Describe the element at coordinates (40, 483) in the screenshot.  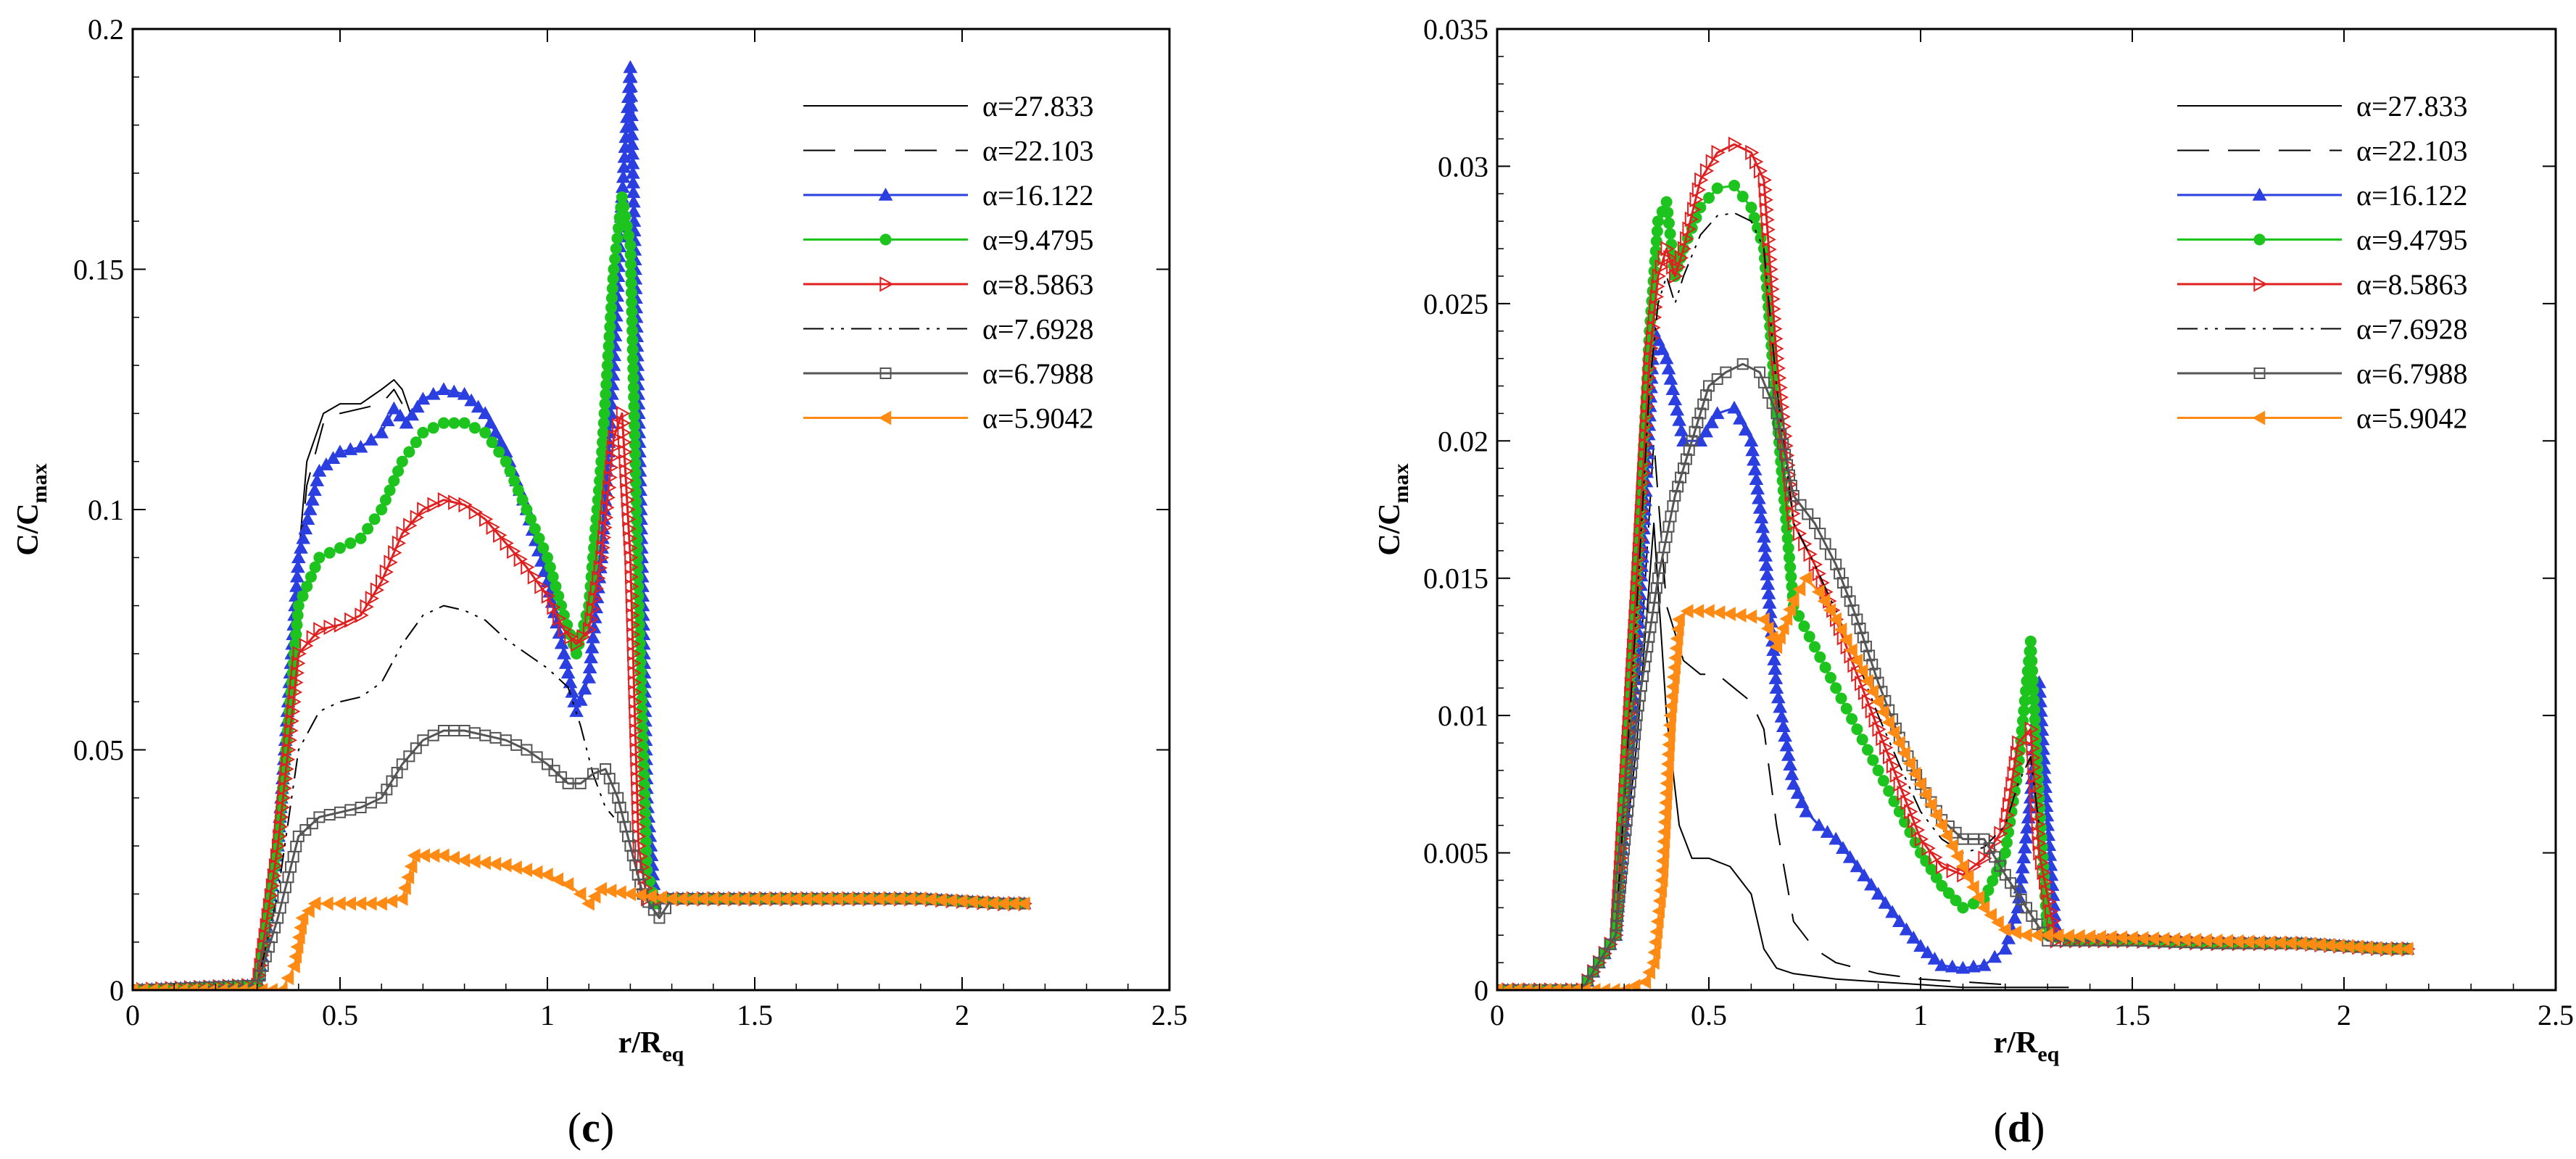
I see `y-axis-label-sub: max` at that location.